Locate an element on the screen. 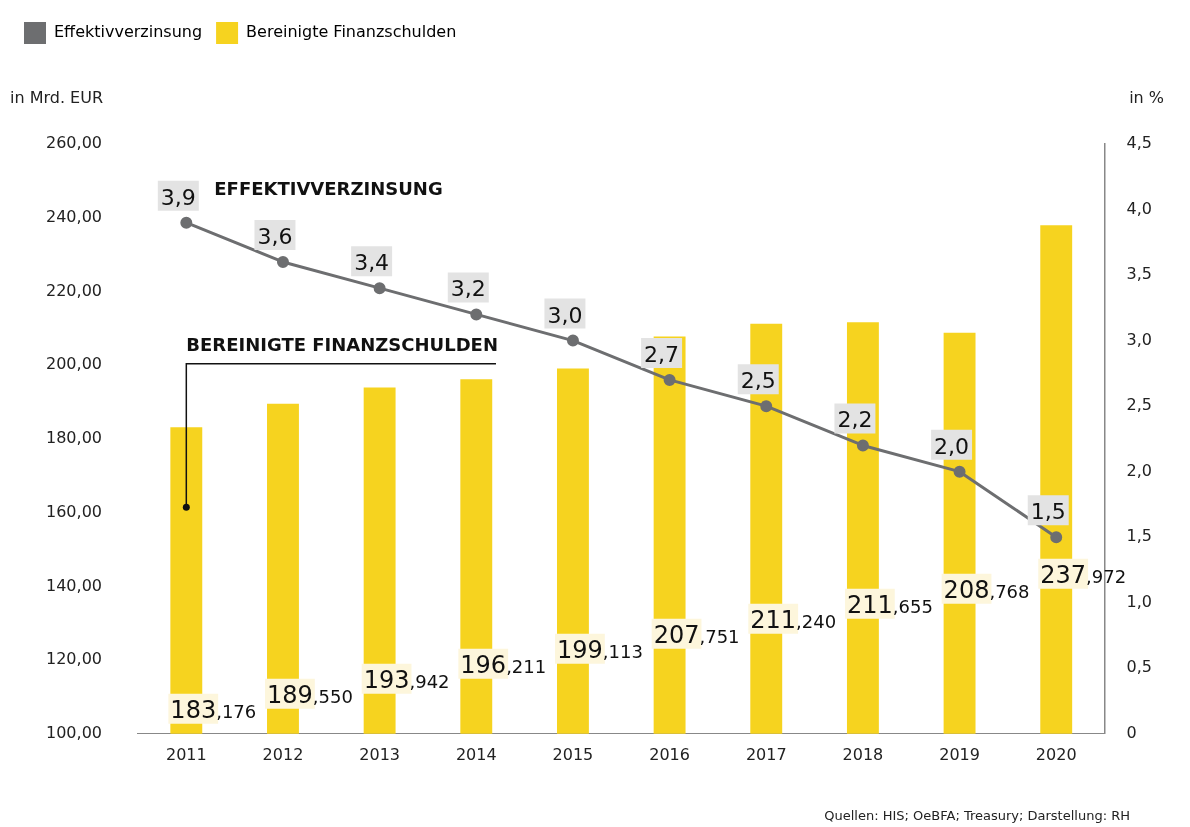  y2-tick-label: 4,5 is located at coordinates (1139, 143).